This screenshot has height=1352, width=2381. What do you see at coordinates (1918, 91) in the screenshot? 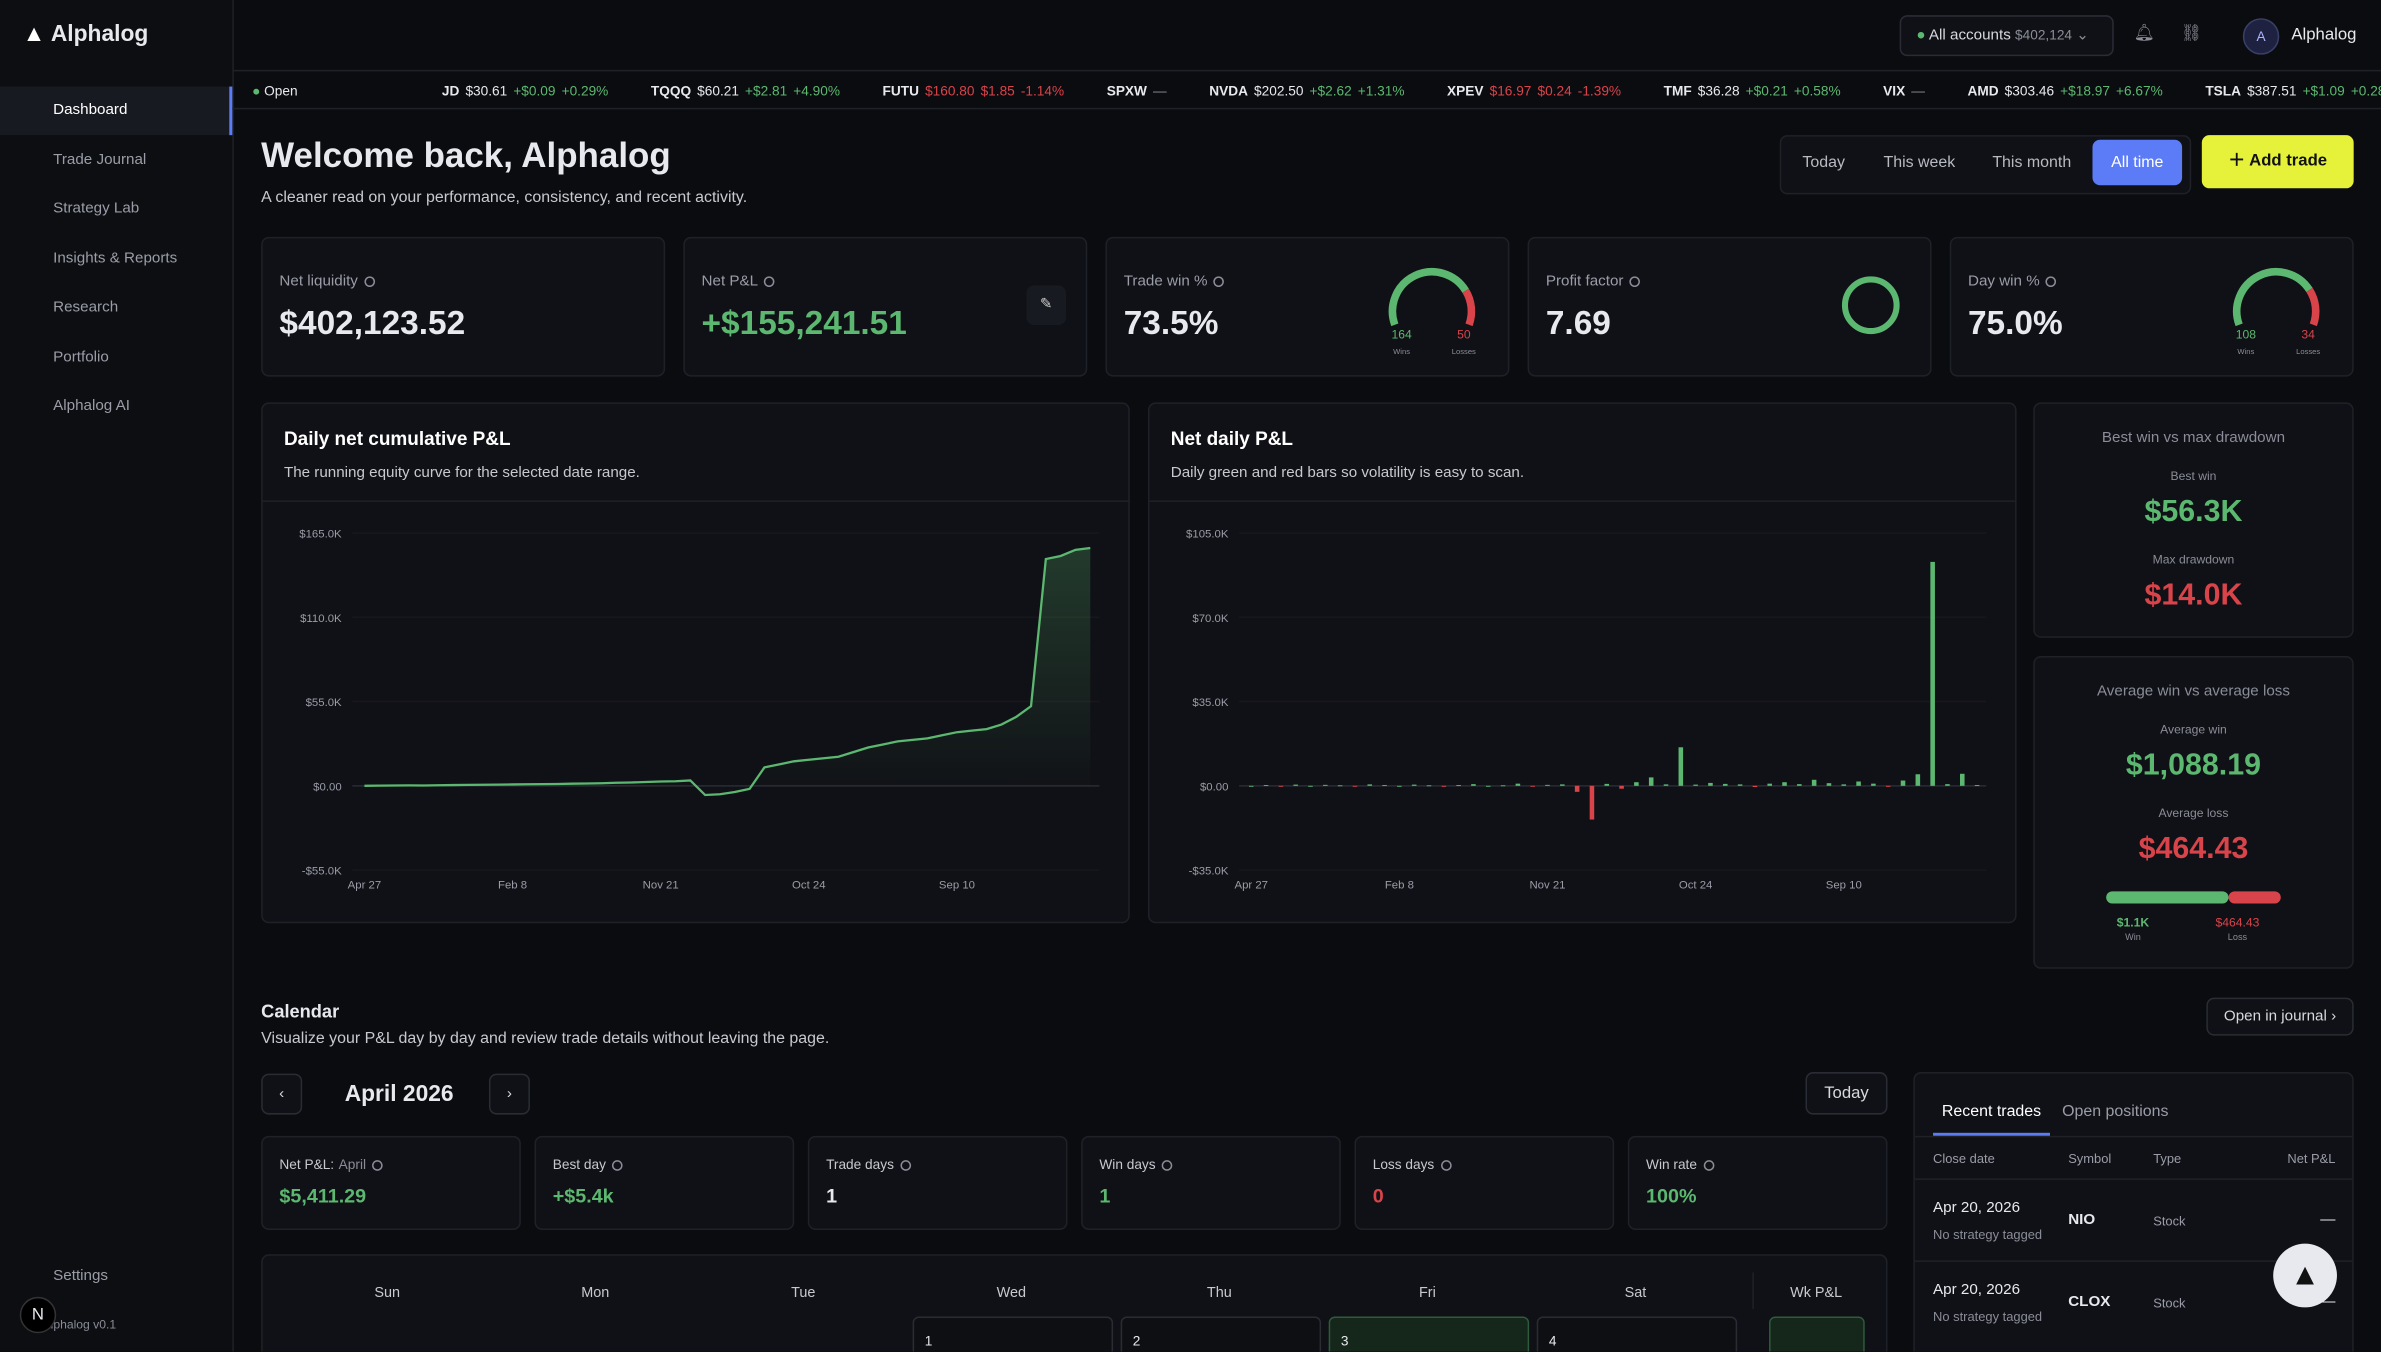
I see `ticker-price: —` at bounding box center [1918, 91].